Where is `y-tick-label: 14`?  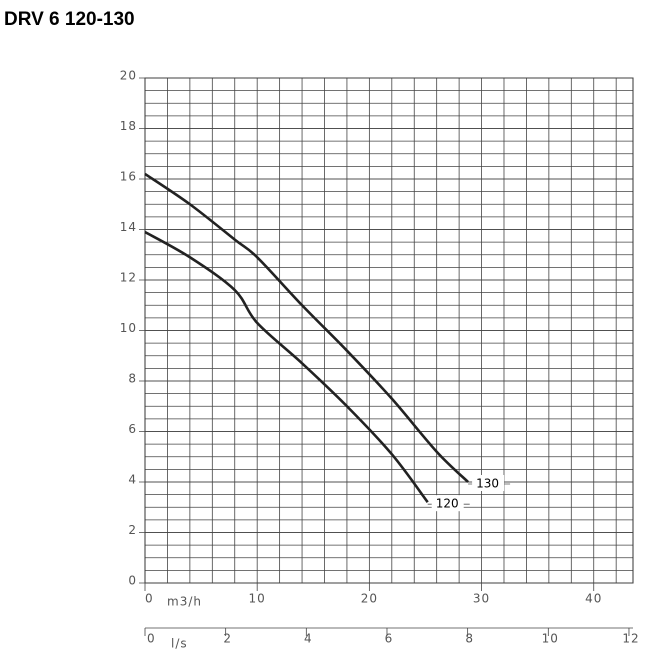
y-tick-label: 14 is located at coordinates (128, 227).